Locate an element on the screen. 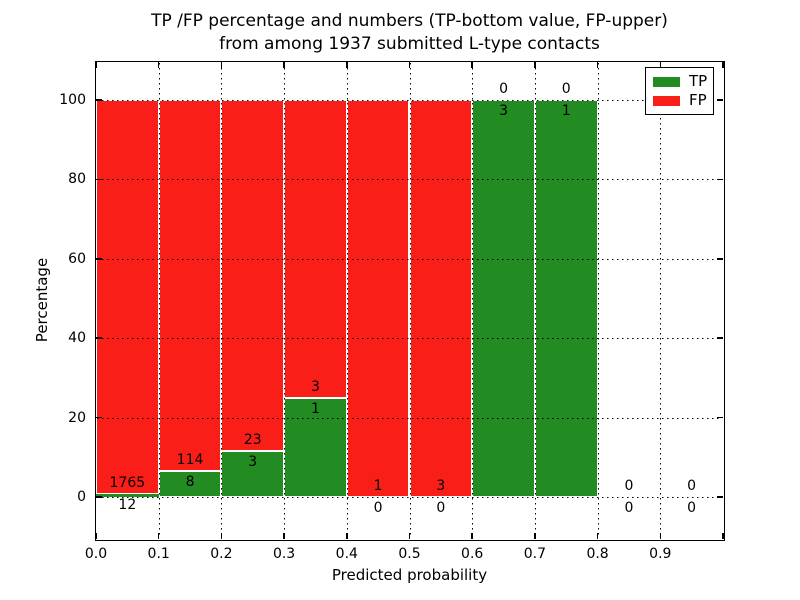  x-tick-label: 0.5 is located at coordinates (409, 554).